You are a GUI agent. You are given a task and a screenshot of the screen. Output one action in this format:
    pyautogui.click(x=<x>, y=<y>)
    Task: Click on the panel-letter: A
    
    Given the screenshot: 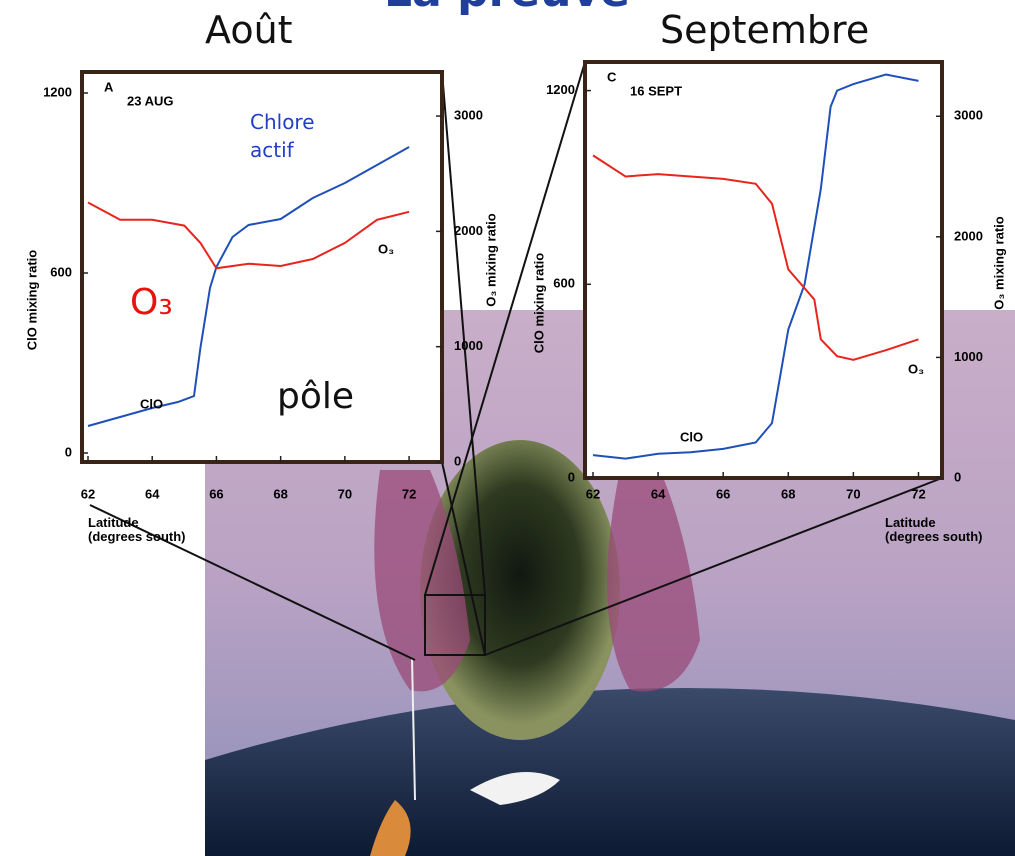 What is the action you would take?
    pyautogui.click(x=109, y=86)
    